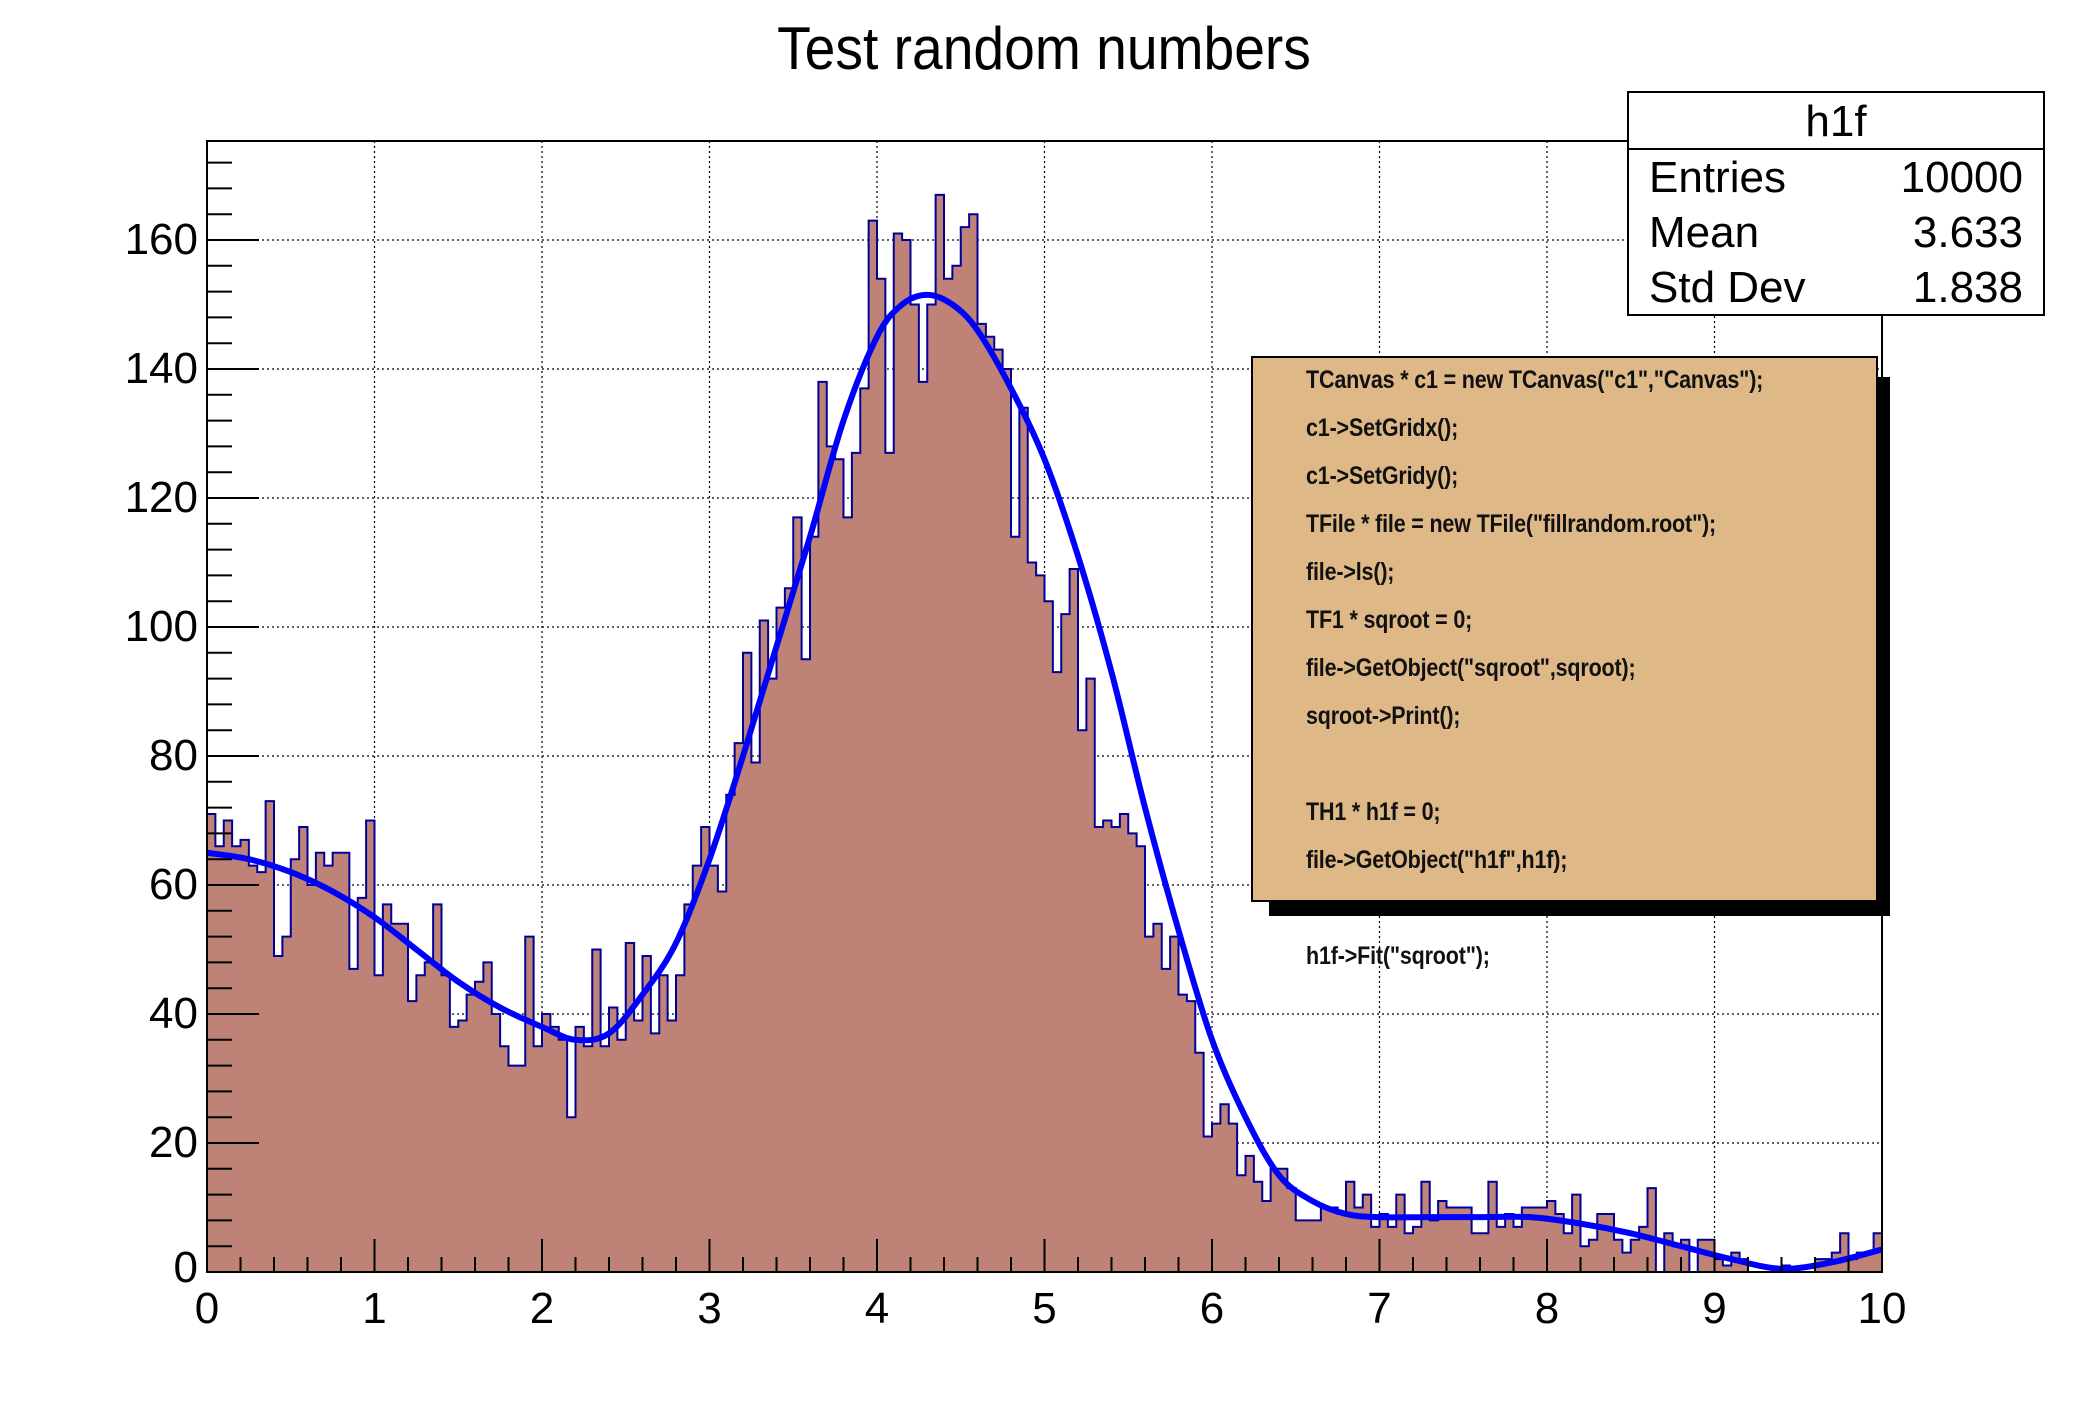 The width and height of the screenshot is (2088, 1416). Describe the element at coordinates (1961, 177) in the screenshot. I see `stats-value: 10000` at that location.